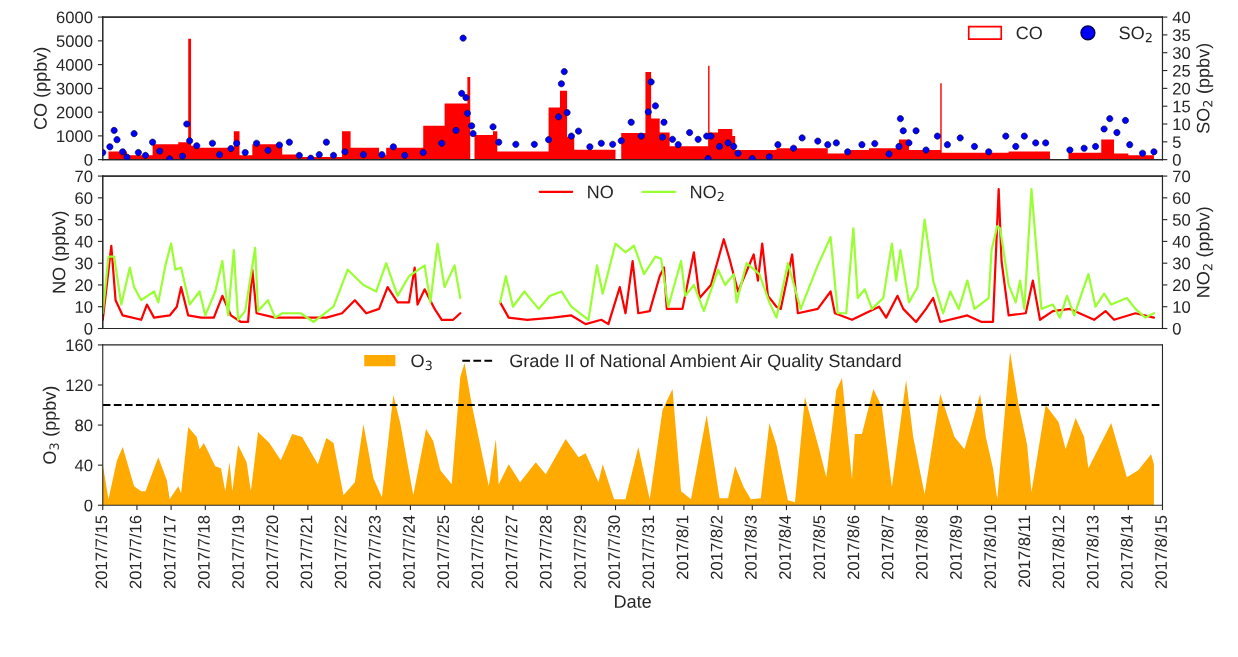 This screenshot has width=1238, height=657. I want to click on x-tick-label: 2017/7/30, so click(613, 552).